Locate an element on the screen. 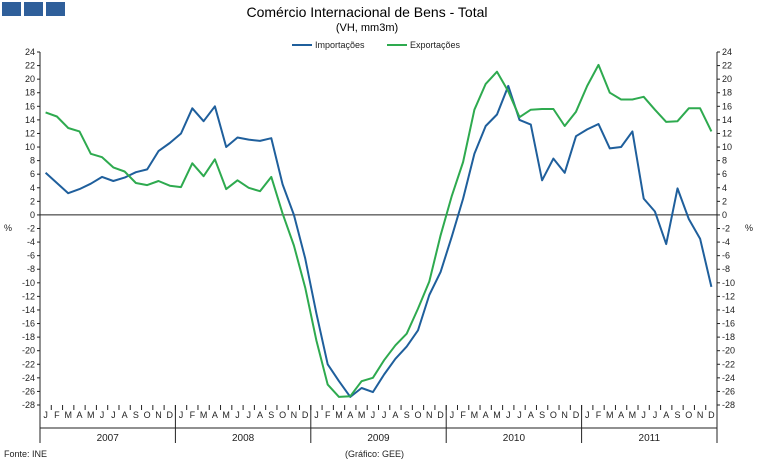  y-tick-label-right: 6 is located at coordinates (724, 174).